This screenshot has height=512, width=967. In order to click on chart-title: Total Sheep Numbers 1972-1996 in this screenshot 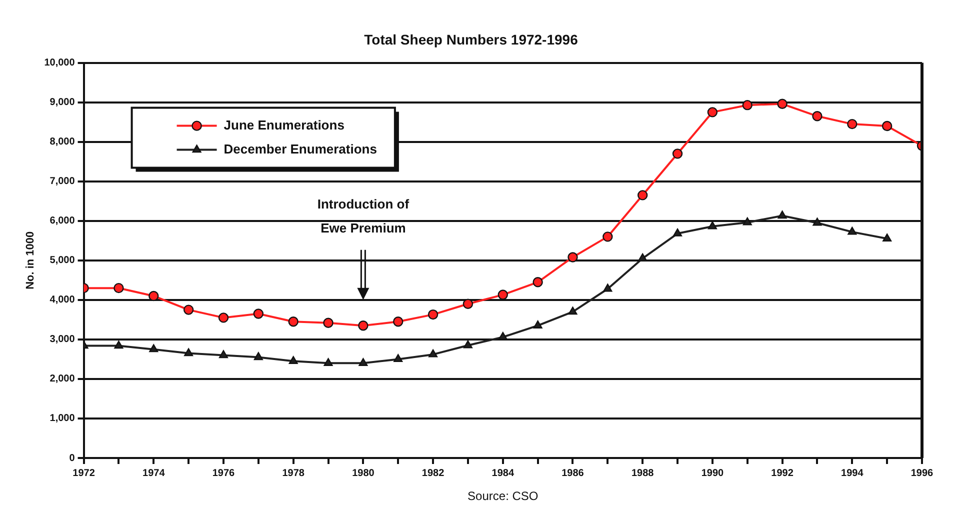, I will do `click(471, 39)`.